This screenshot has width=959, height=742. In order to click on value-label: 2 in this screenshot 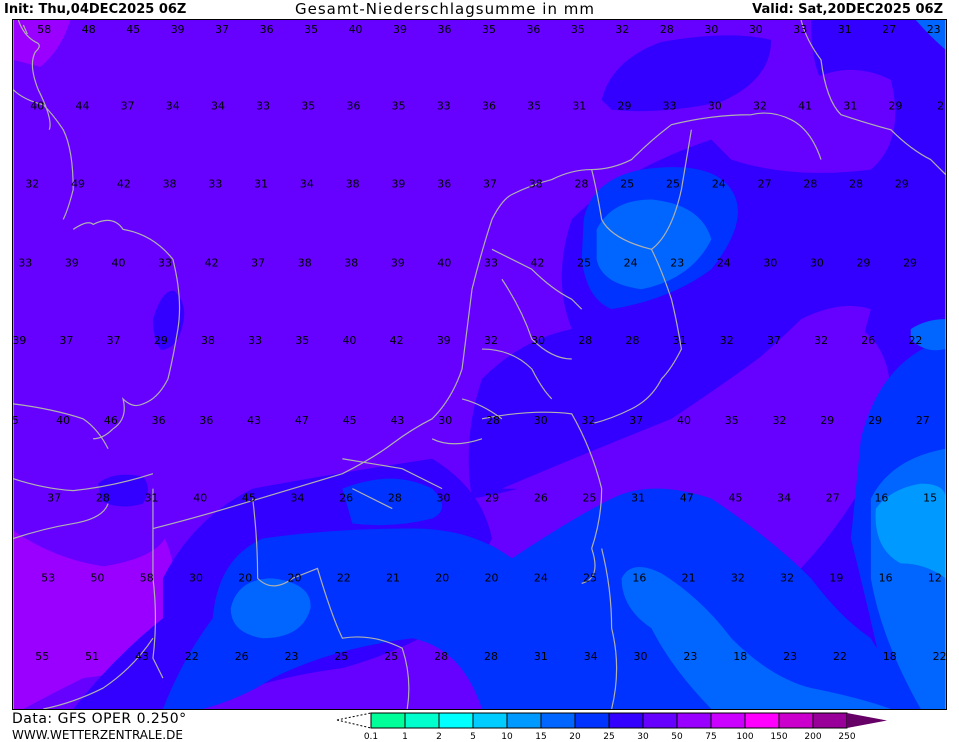, I will do `click(940, 106)`.